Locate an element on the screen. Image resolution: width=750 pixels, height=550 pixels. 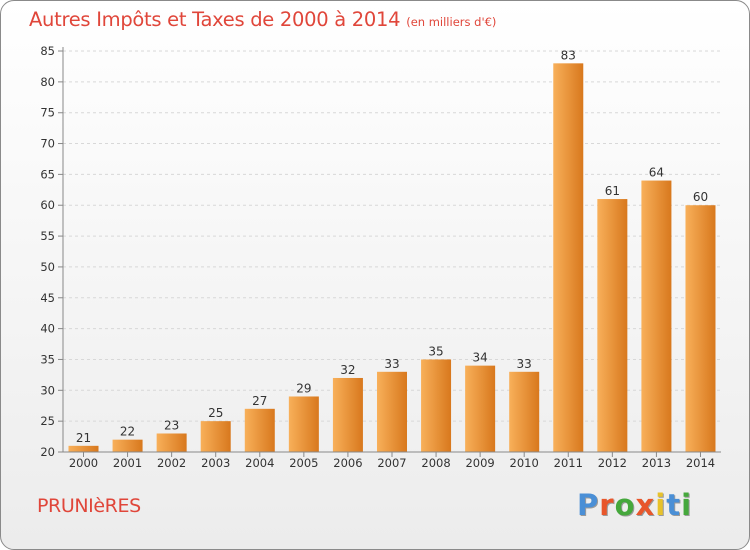
y-tick-label: 65 is located at coordinates (47, 174).